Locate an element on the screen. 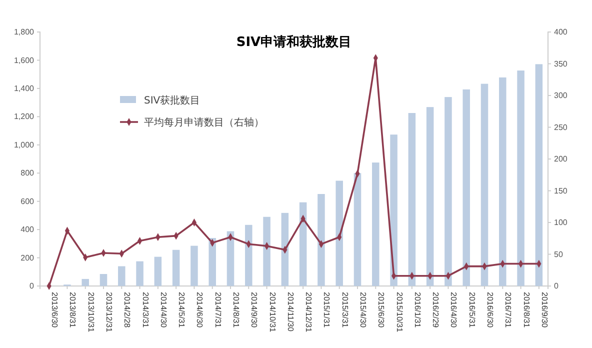 The height and width of the screenshot is (348, 592). x-tick-label: 2014/7/31 is located at coordinates (217, 310).